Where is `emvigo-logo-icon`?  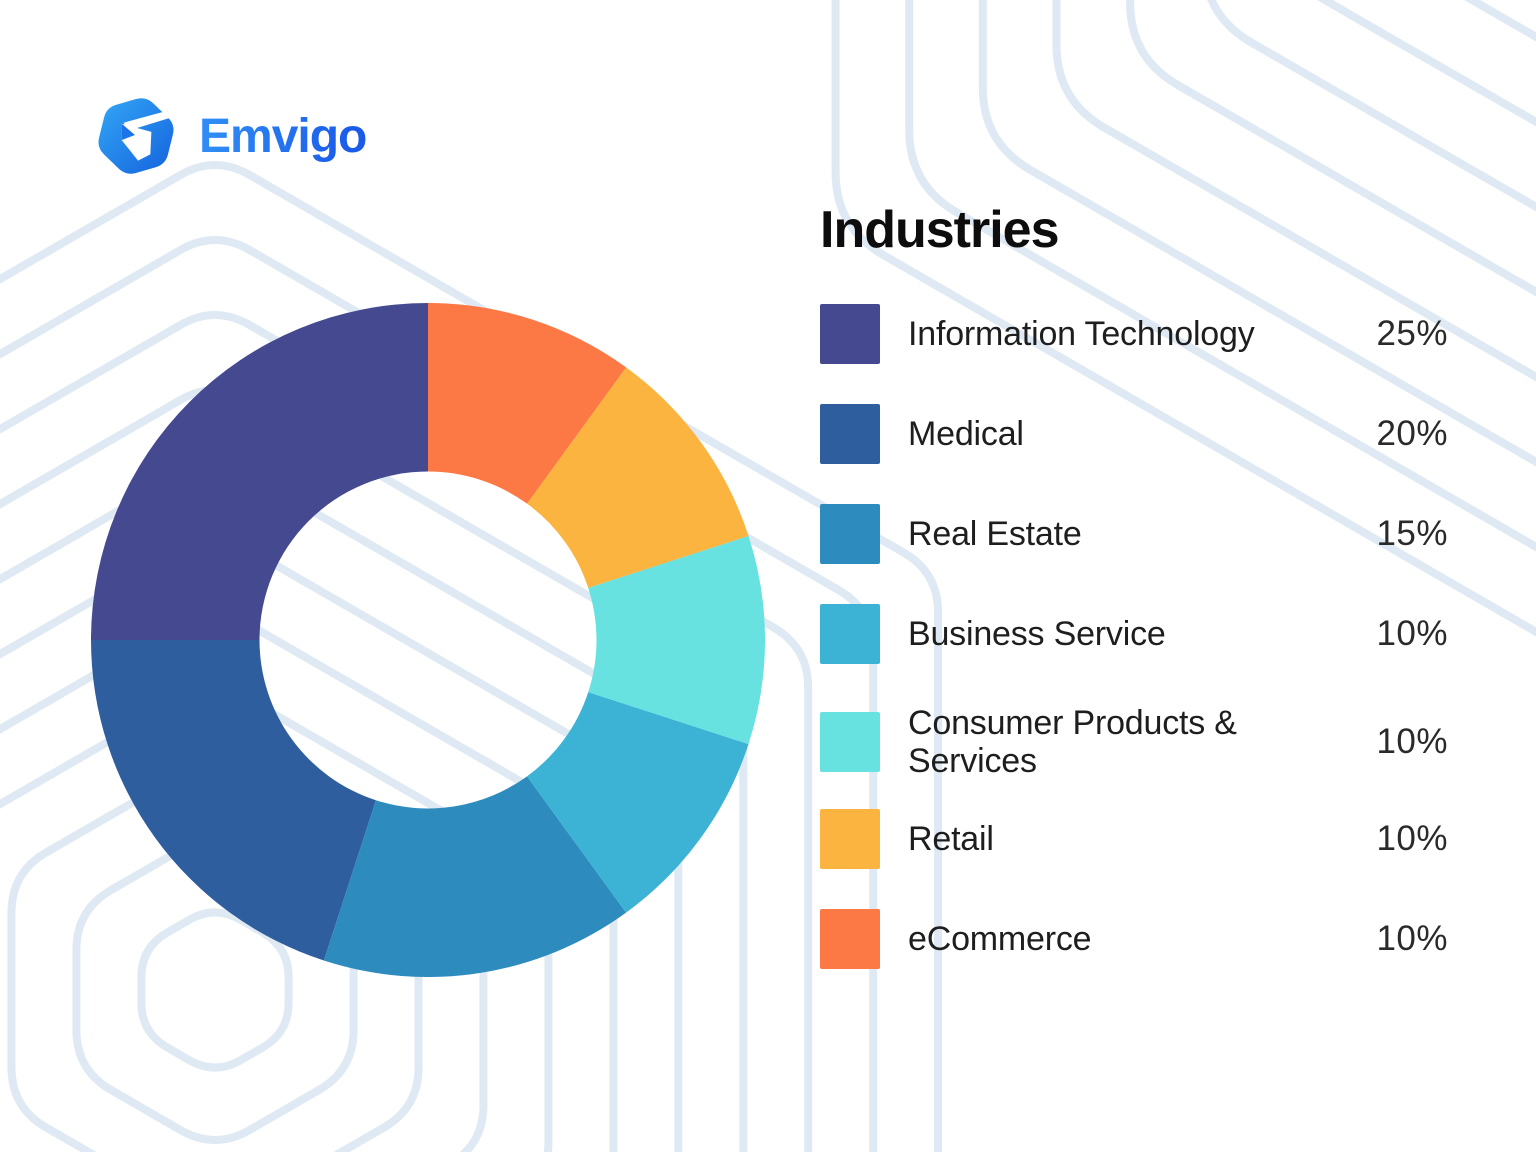 emvigo-logo-icon is located at coordinates (136, 136).